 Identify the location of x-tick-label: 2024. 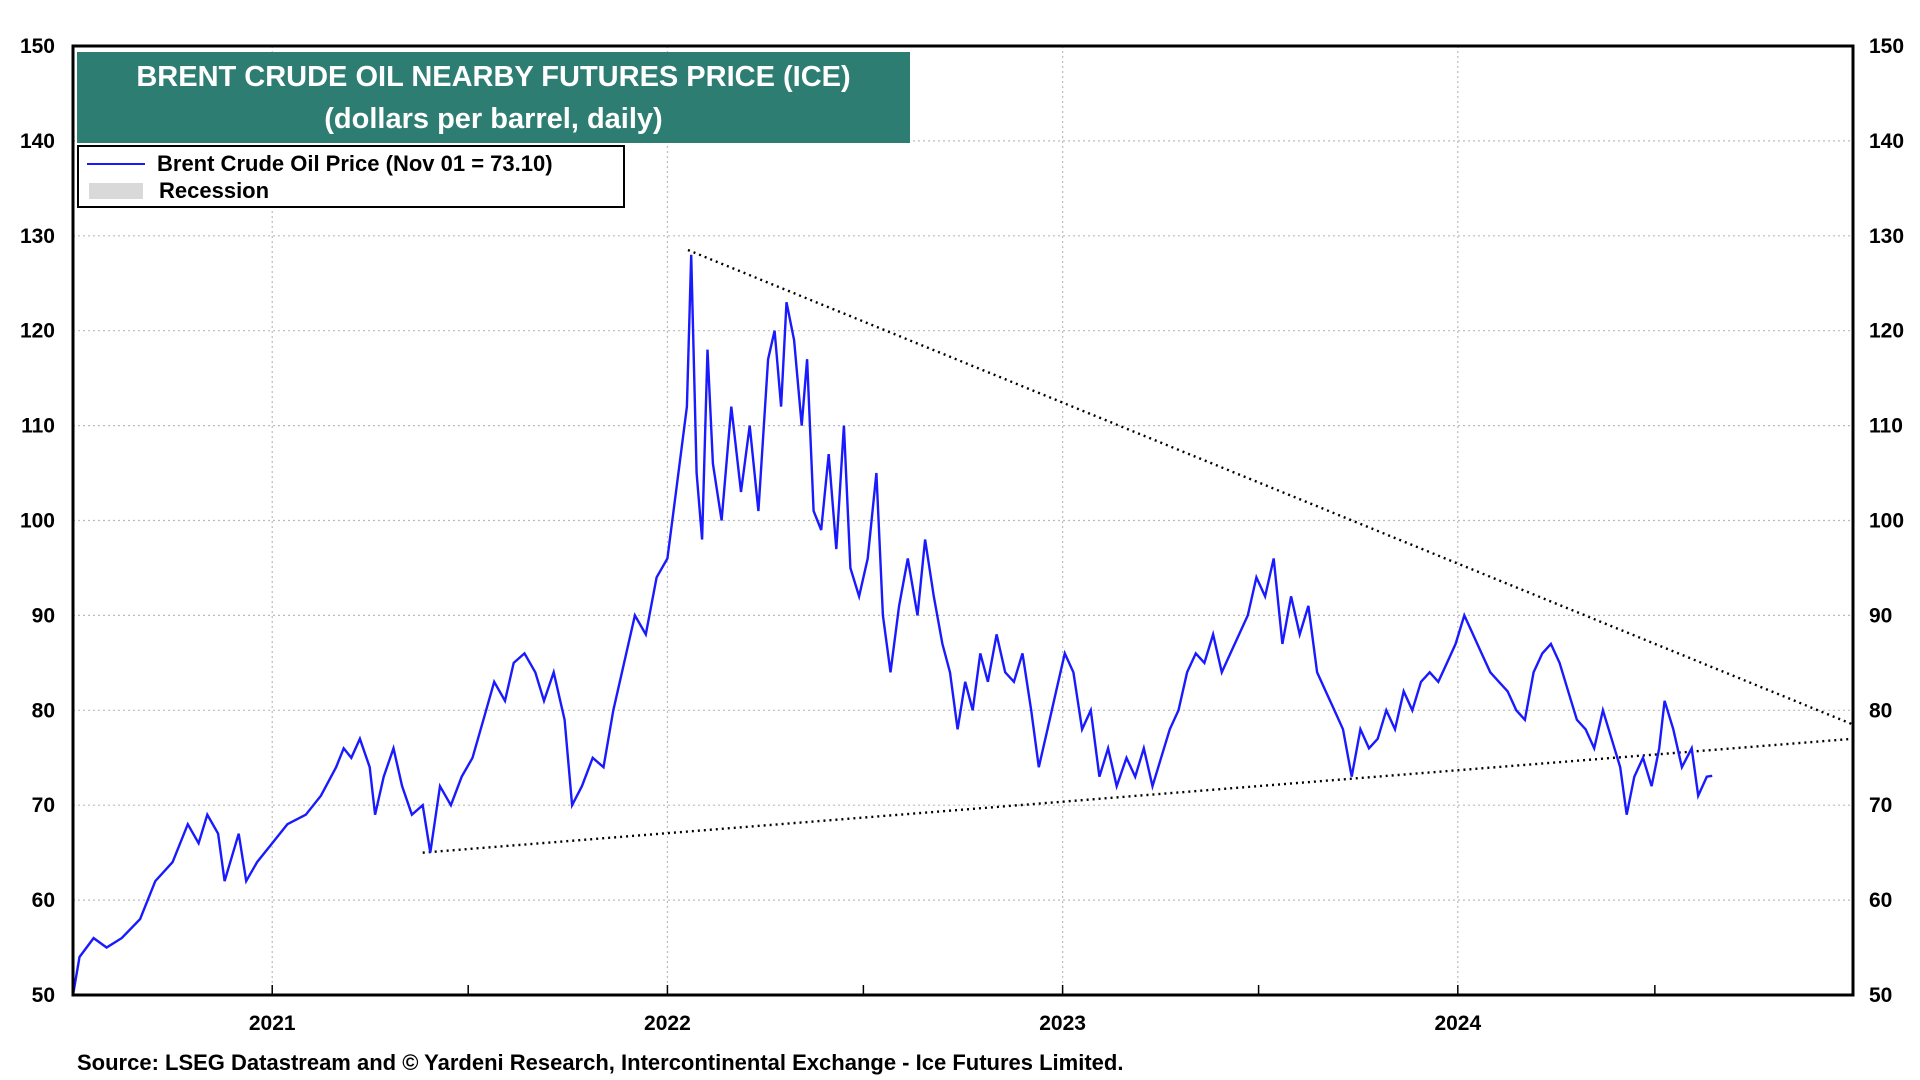
(1457, 1023).